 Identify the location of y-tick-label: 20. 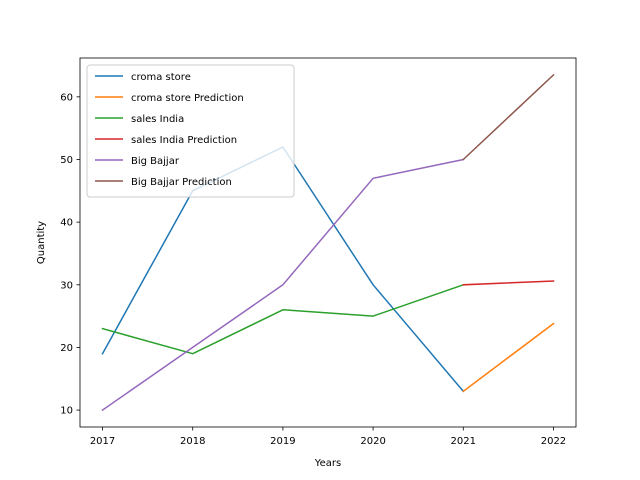
(66, 348).